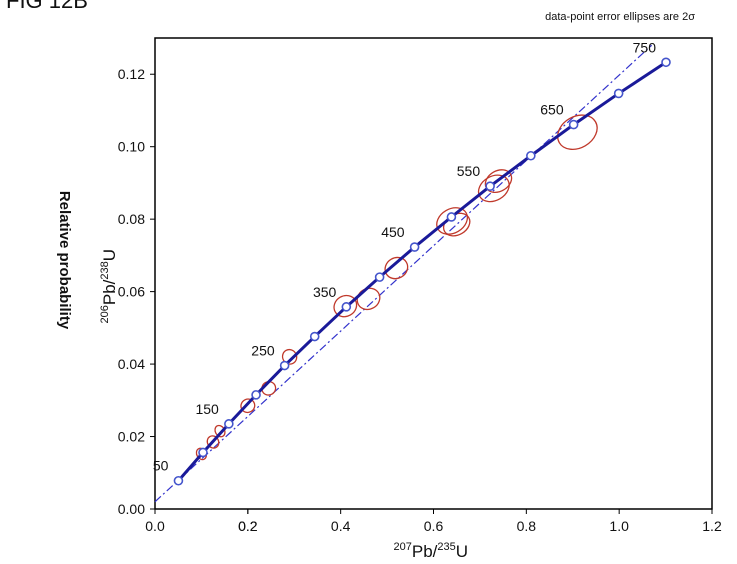 The image size is (737, 564). Describe the element at coordinates (131, 509) in the screenshot. I see `y-tick-label: 0.00` at that location.